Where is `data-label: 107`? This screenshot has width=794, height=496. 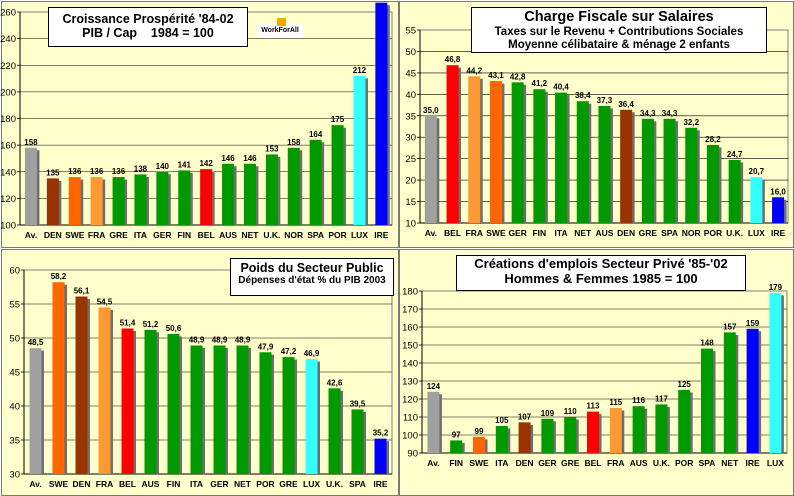
data-label: 107 is located at coordinates (525, 416).